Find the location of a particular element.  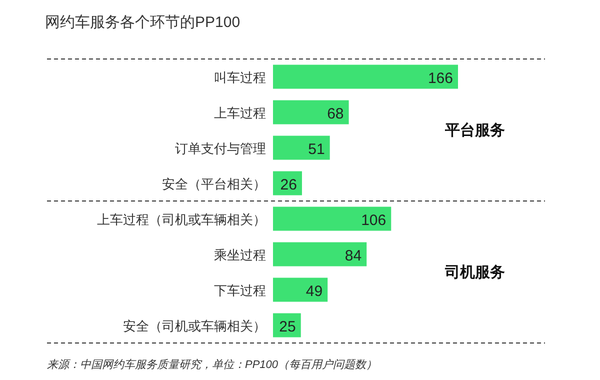

category-label: 上车过程（司机或车辆相关） is located at coordinates (181, 219).